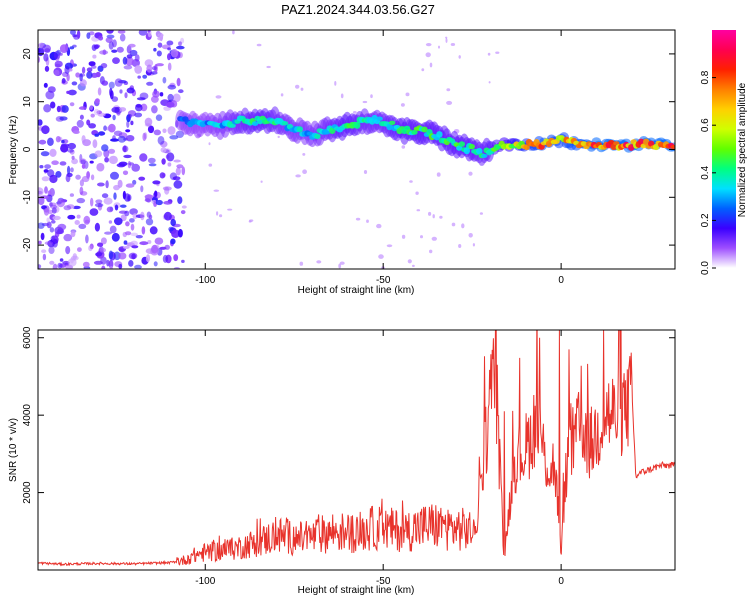 The image size is (750, 600). Describe the element at coordinates (27, 244) in the screenshot. I see `y-tick-label: -20` at that location.